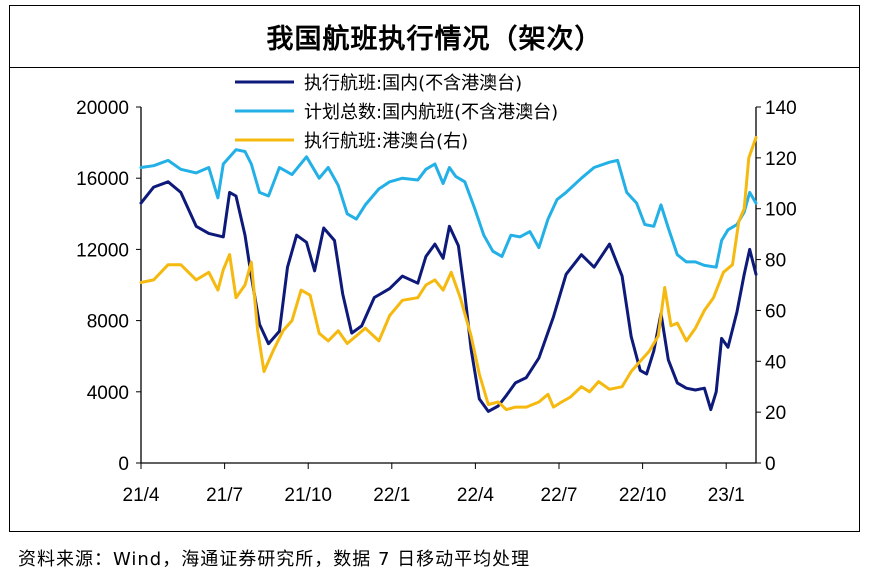 The width and height of the screenshot is (870, 577). Describe the element at coordinates (102, 108) in the screenshot. I see `left-tick-label: 20000` at that location.